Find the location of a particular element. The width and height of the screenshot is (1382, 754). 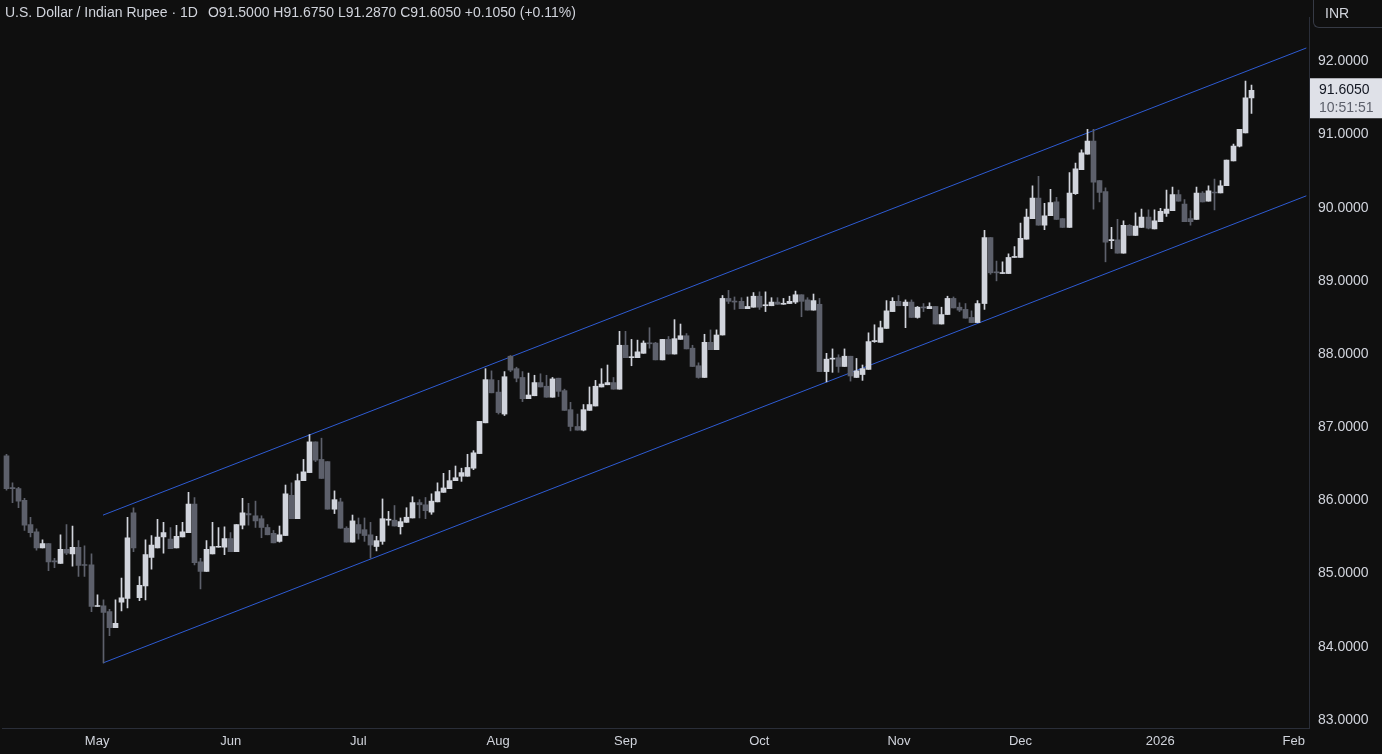

y-tick-label: 83.0000 is located at coordinates (1343, 718).